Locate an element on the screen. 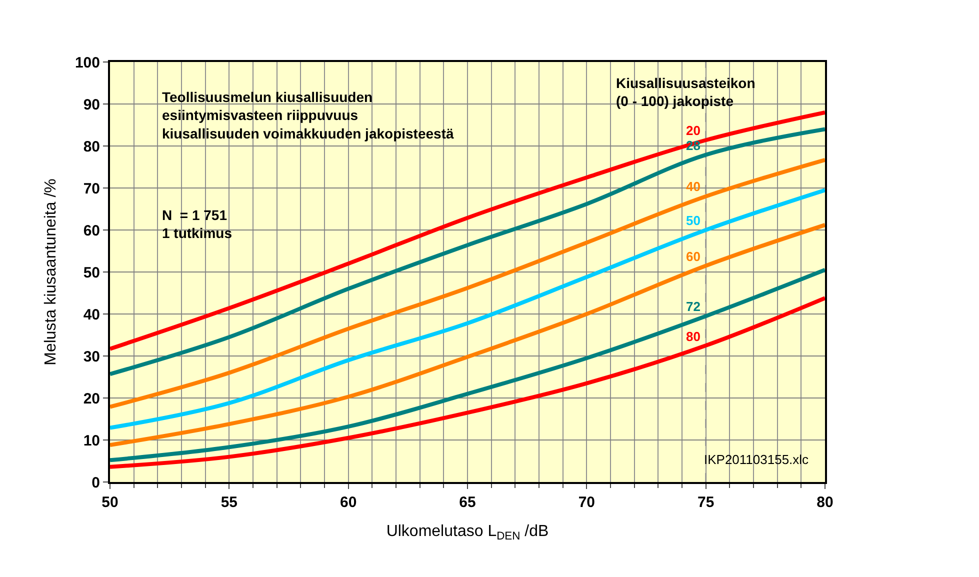  series-label: 20 is located at coordinates (693, 130).